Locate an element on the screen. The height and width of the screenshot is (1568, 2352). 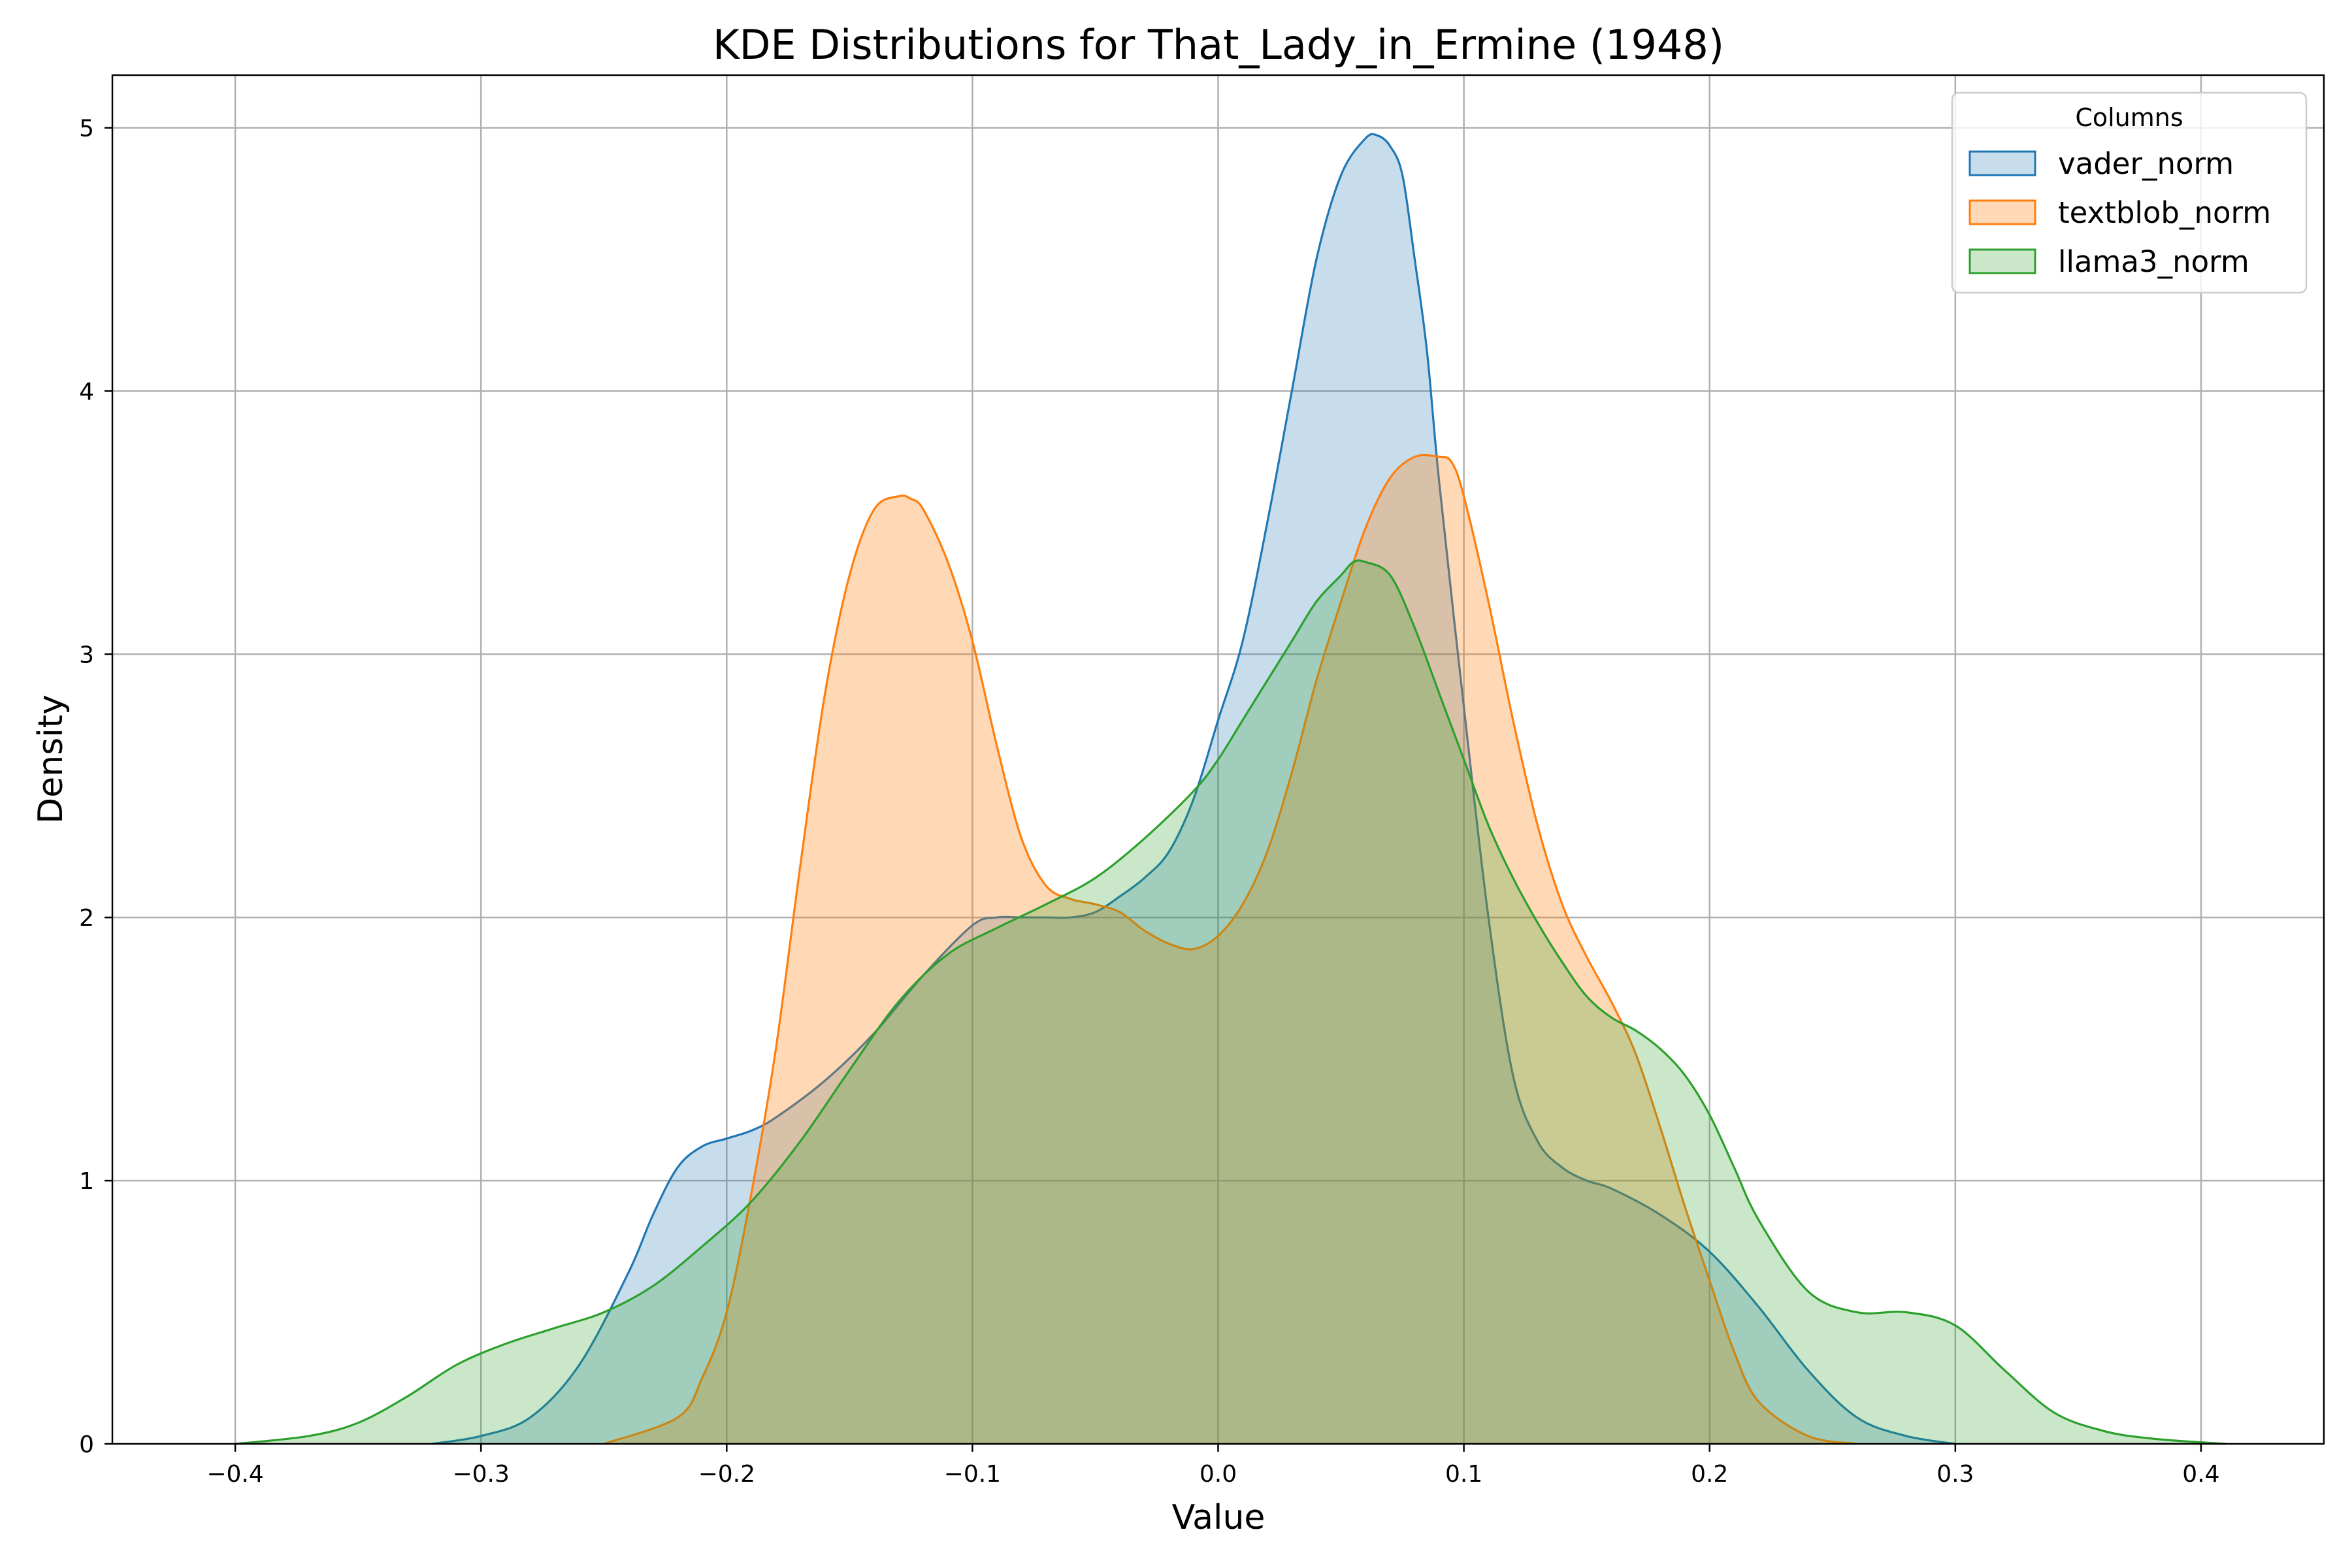
x-tick-label: −0.3 is located at coordinates (480, 1474).